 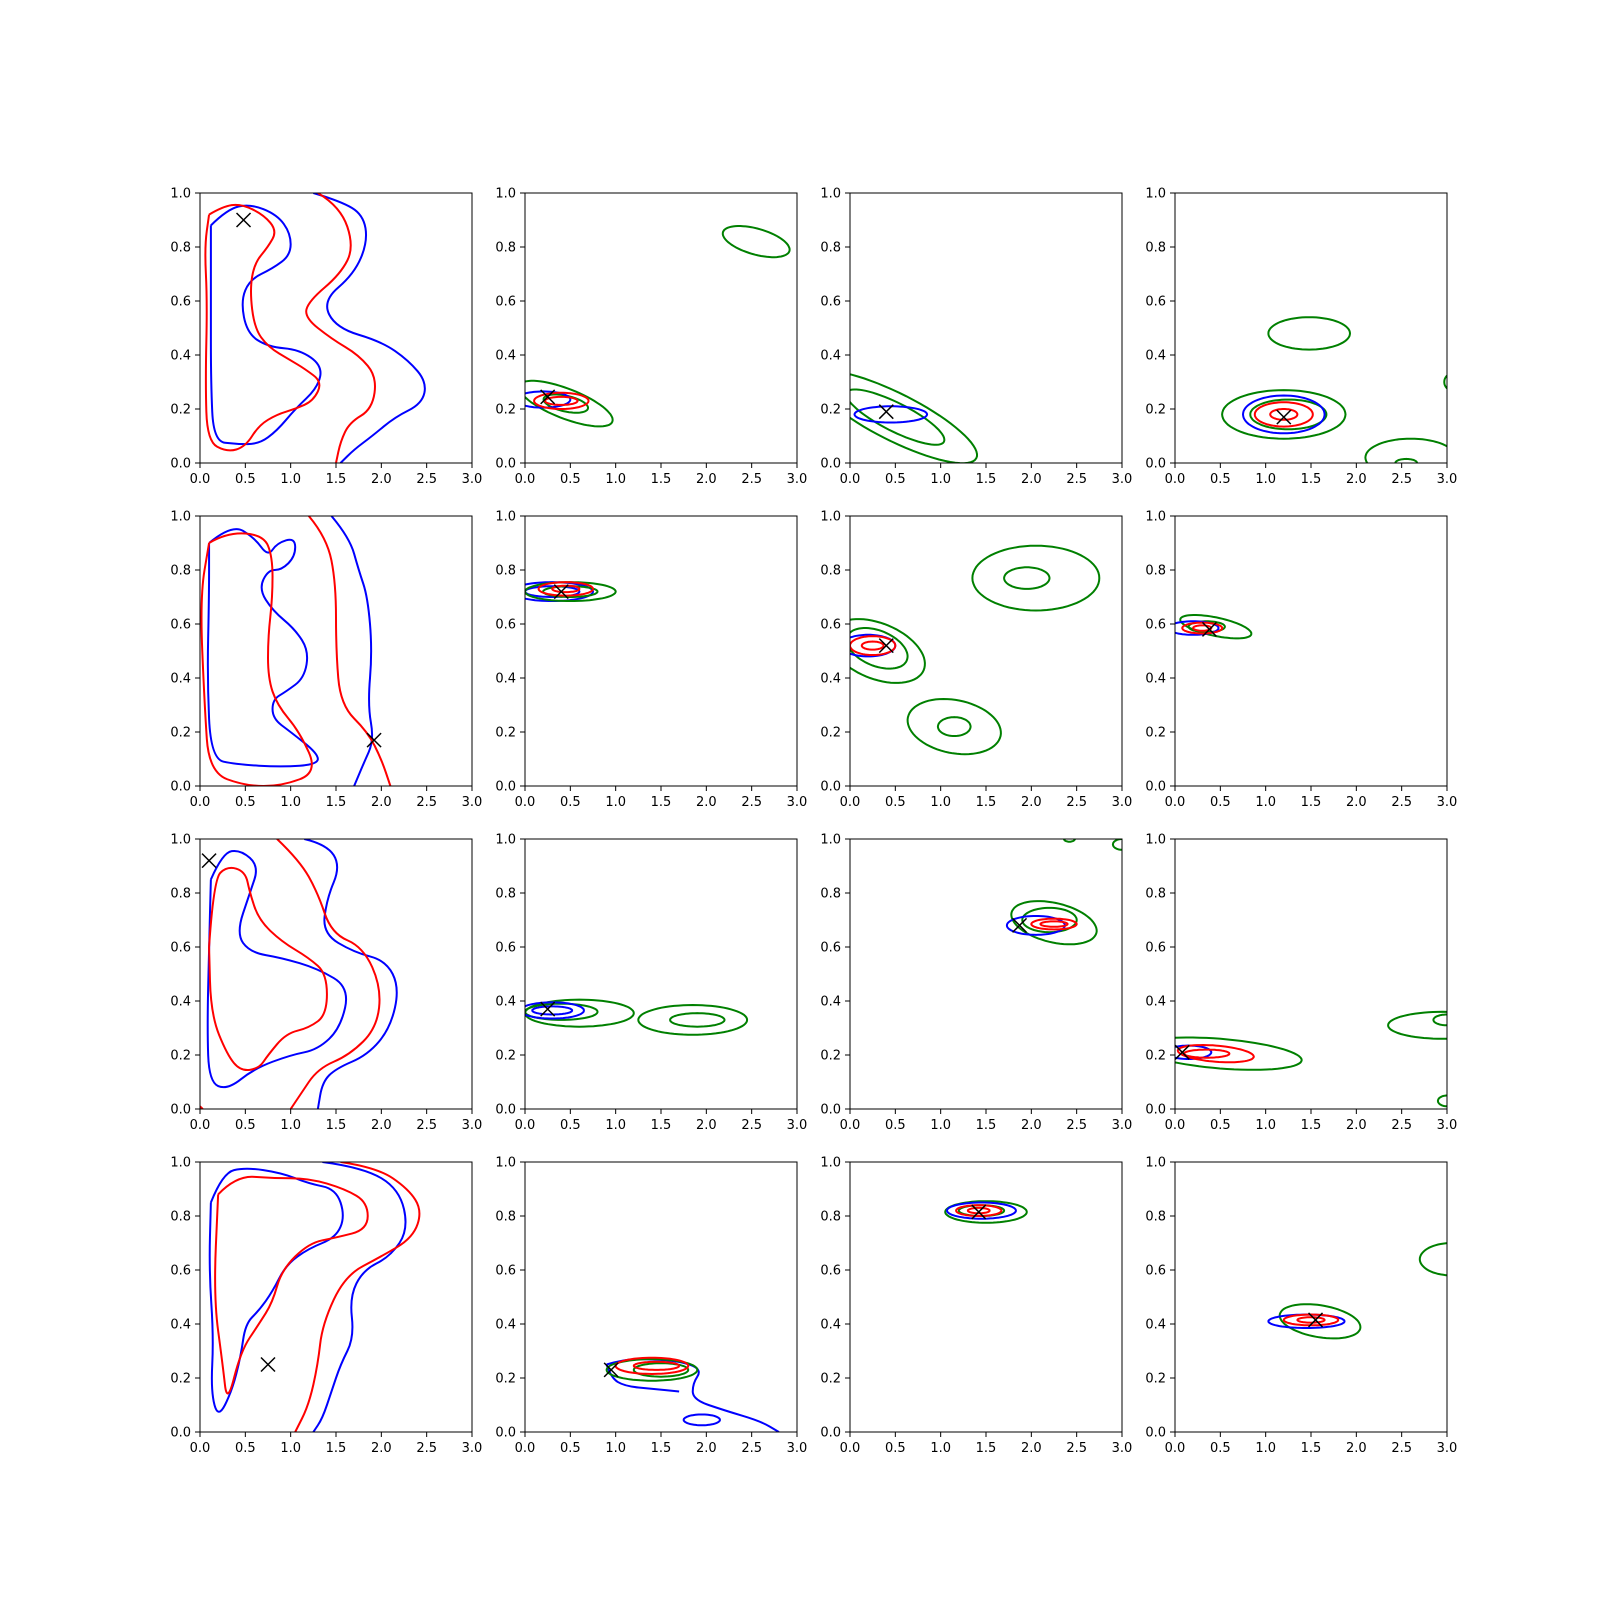 What do you see at coordinates (976, 1306) in the screenshot?
I see `subplot-3-2: 0.0 0.5 1.0 1.5 2.0 2.5 3.0 0.0 0.2 0.4 0.6 0.8 1.0` at bounding box center [976, 1306].